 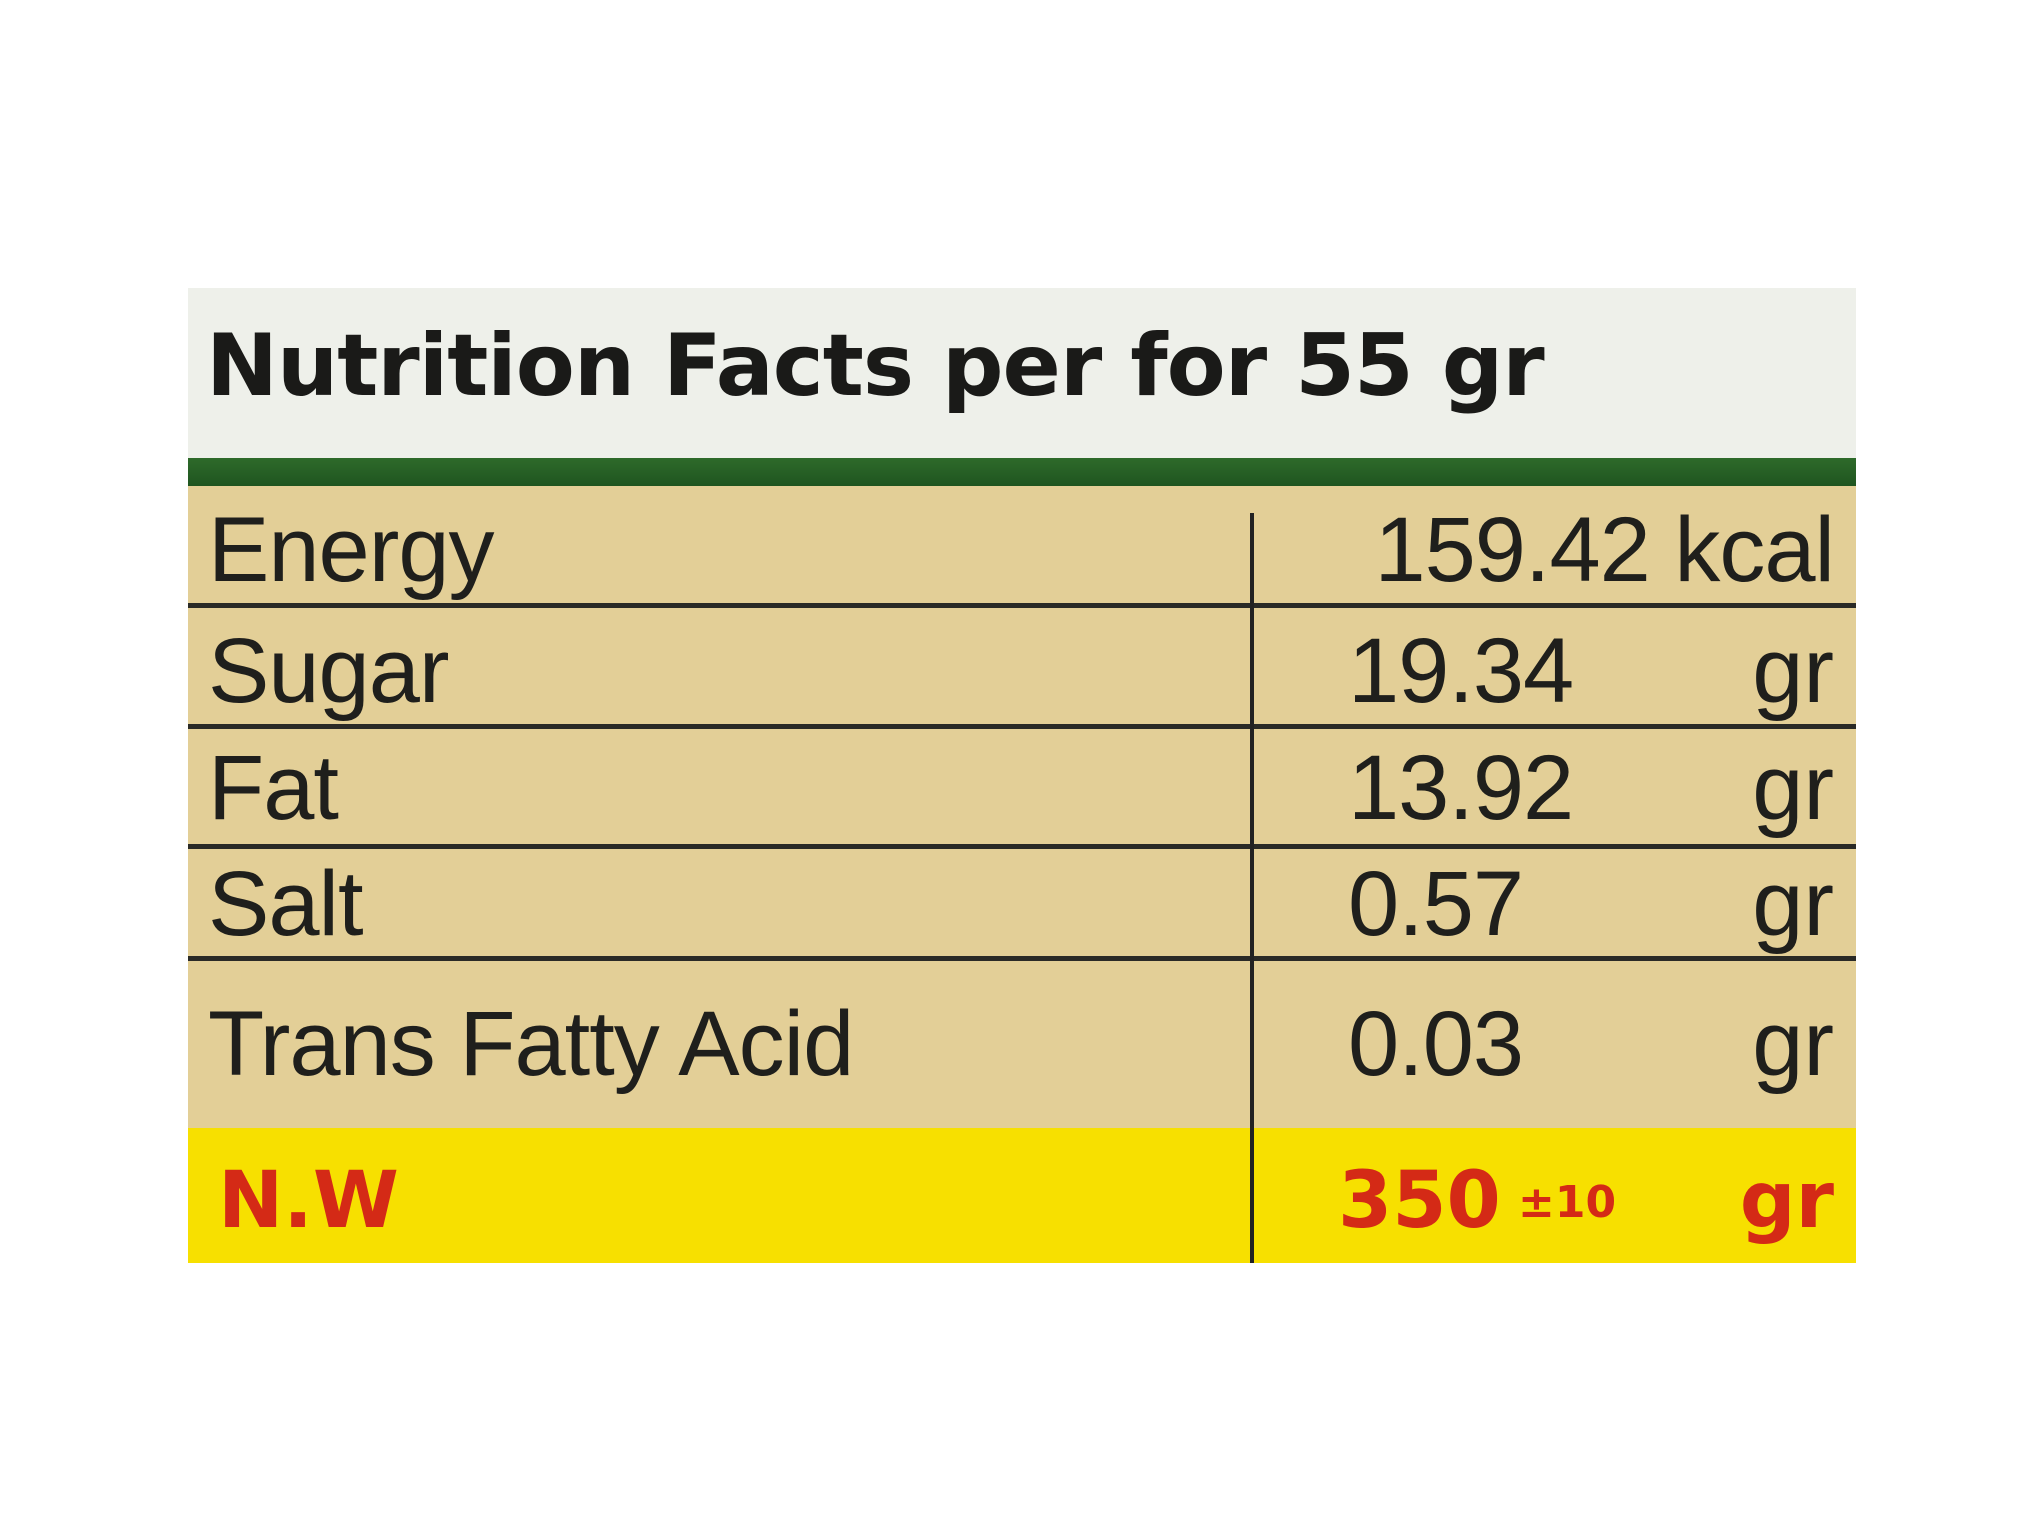 What do you see at coordinates (1436, 904) in the screenshot?
I see `nutrient-value-salt: 0.57` at bounding box center [1436, 904].